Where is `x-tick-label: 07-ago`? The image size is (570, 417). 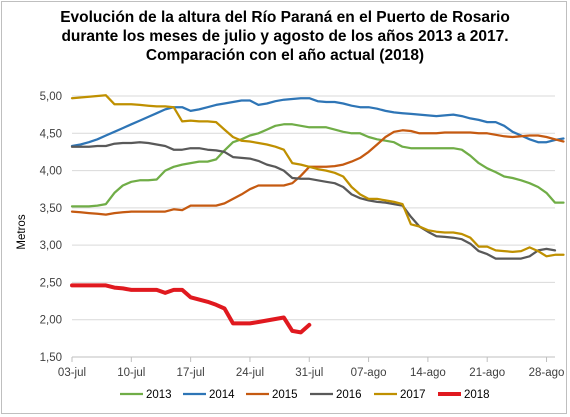
x-tick-label: 07-ago is located at coordinates (369, 373).